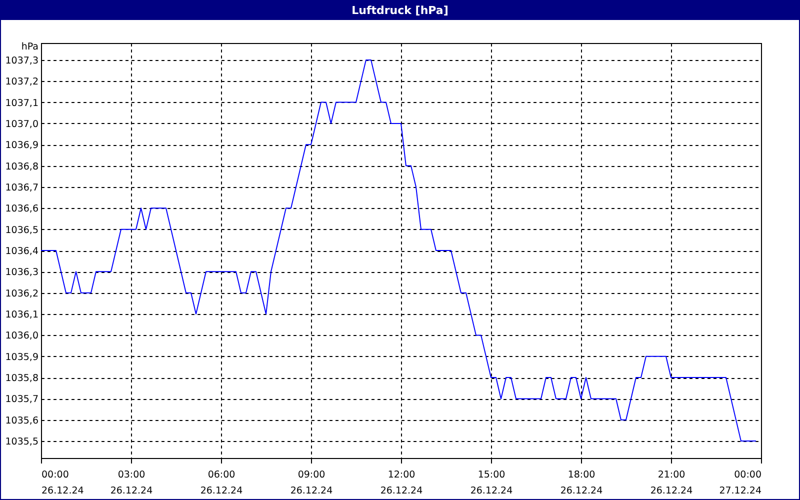  Describe the element at coordinates (21, 336) in the screenshot. I see `y-tick-label: 1036,0` at that location.